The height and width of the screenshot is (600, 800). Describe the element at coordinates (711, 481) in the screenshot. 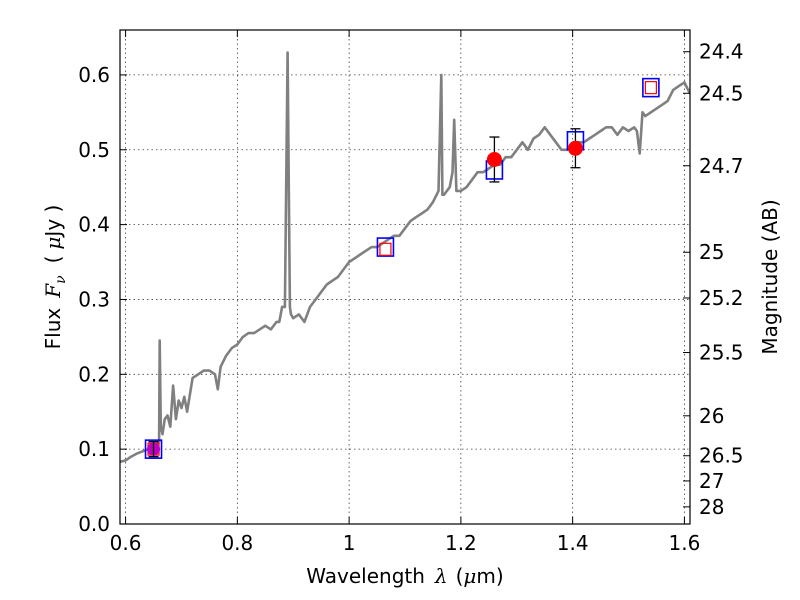

I see `mag-tick-label: 27` at that location.